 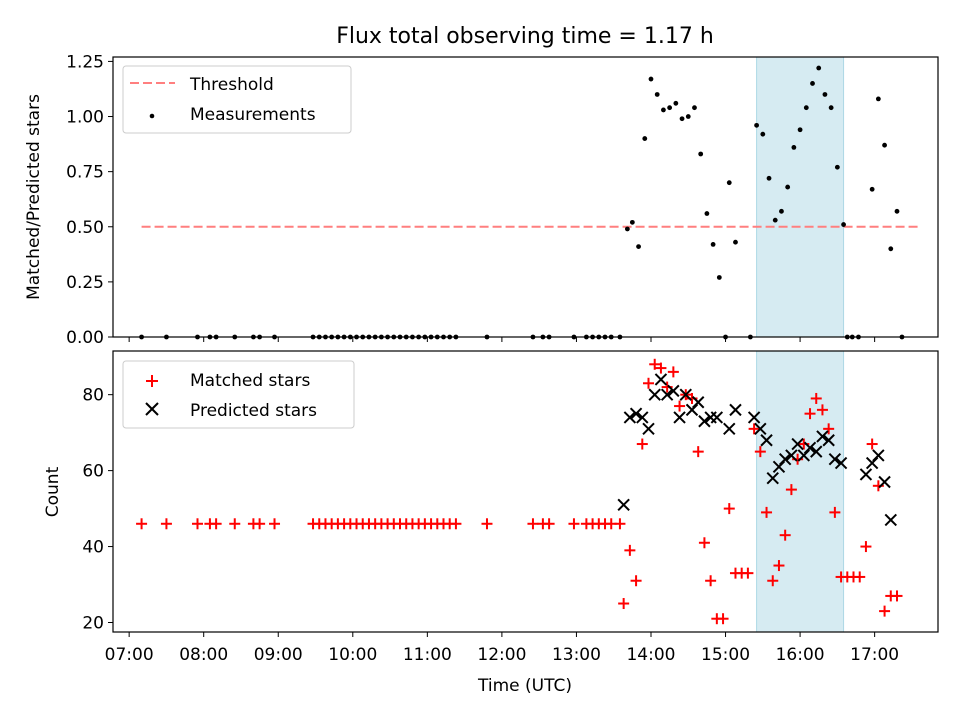 What do you see at coordinates (524, 686) in the screenshot?
I see `bottom-xlabel: Time (UTC)` at bounding box center [524, 686].